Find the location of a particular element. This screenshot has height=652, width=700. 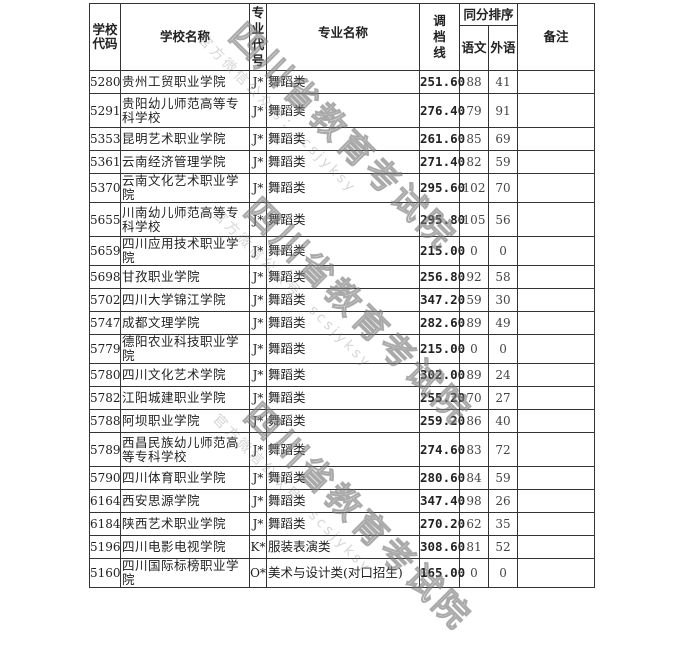

chinese-rank-cell: 84 is located at coordinates (474, 478).